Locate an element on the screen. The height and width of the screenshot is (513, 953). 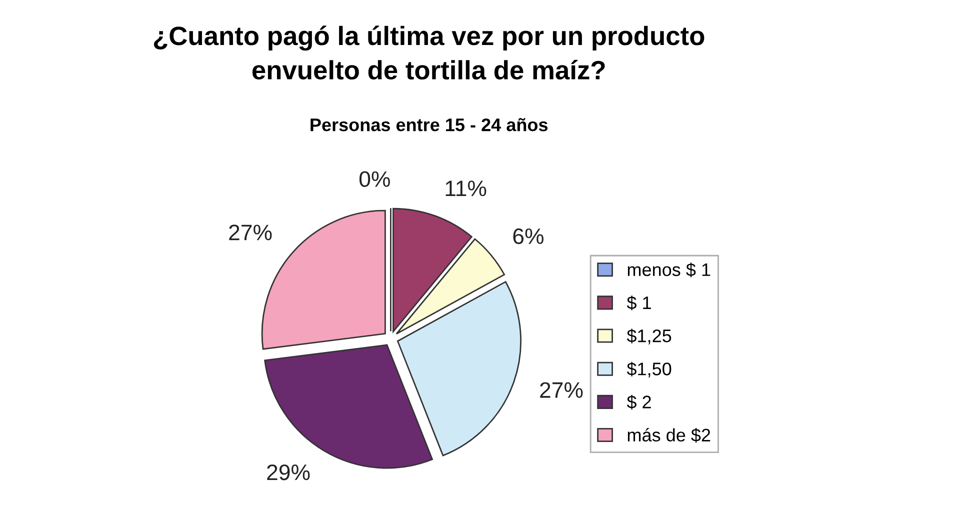
legend-label: más de $2 is located at coordinates (669, 435).